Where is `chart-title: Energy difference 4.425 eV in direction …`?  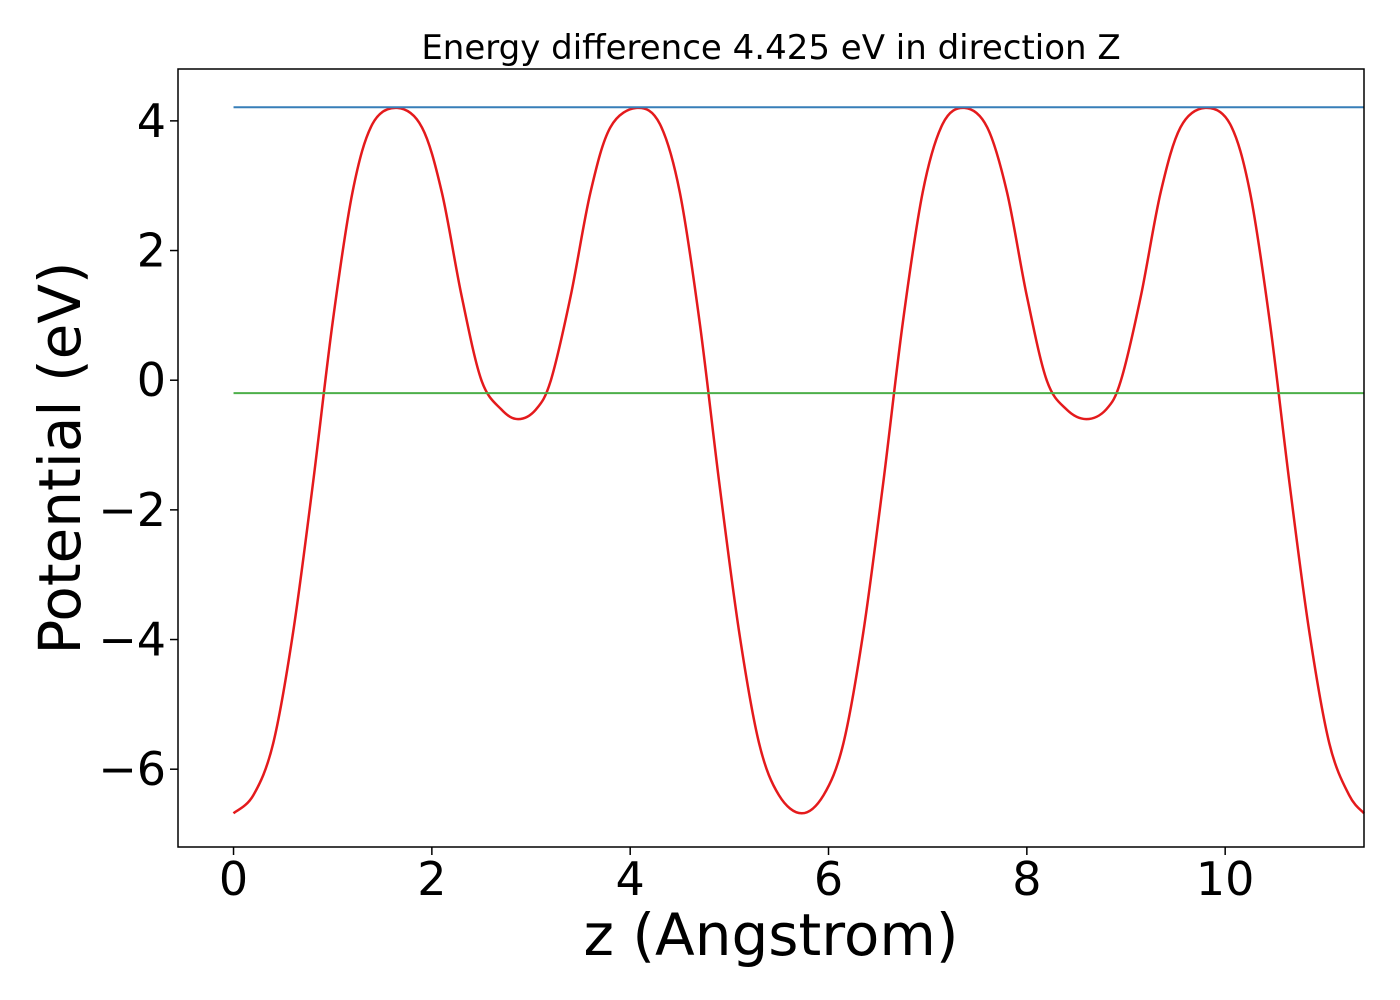
chart-title: Energy difference 4.425 eV in direction … is located at coordinates (770, 48).